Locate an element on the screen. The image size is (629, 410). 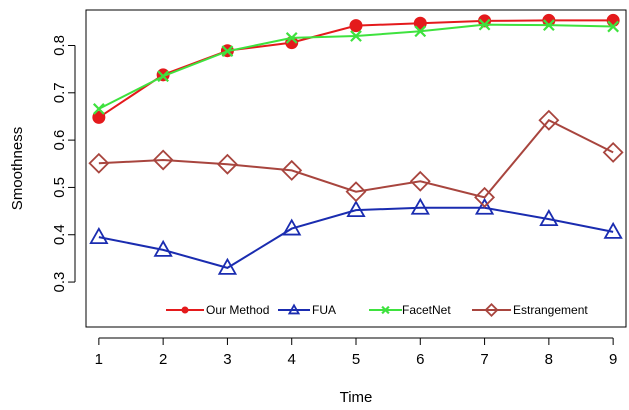
x-tick-label: 4 is located at coordinates (292, 359).